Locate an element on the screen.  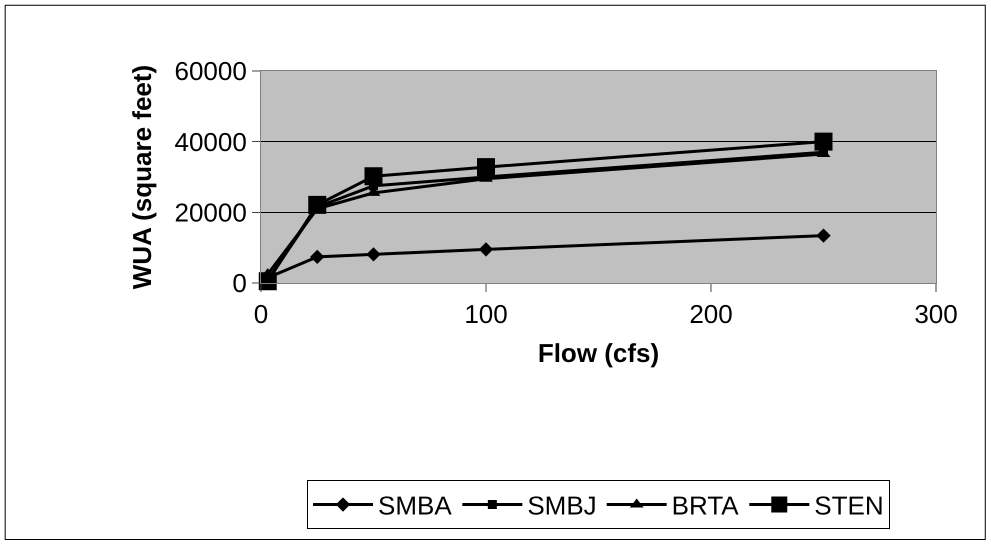
y-axis-title: WUA (square feet) is located at coordinates (141, 177).